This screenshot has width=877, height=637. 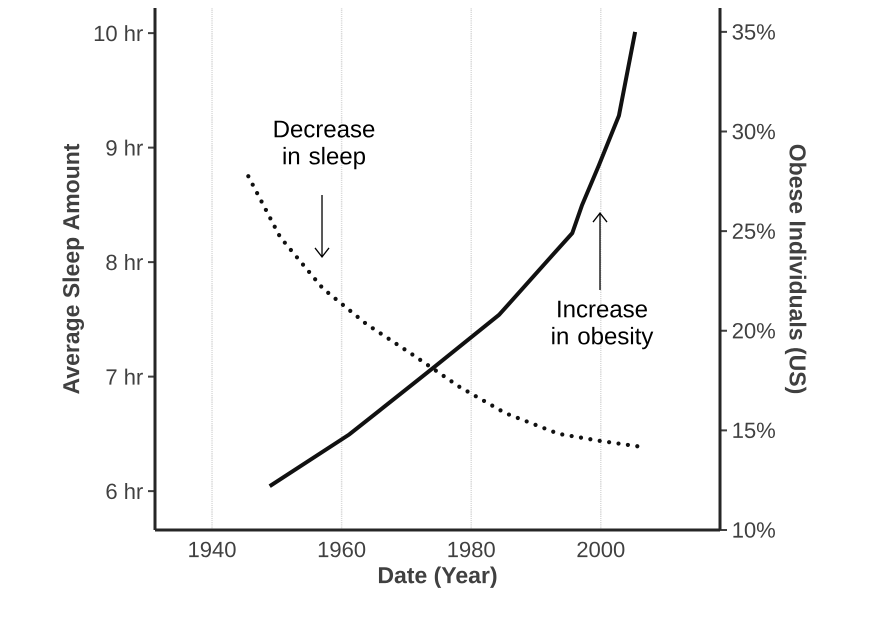 I want to click on y-tick-label: 8 hr, so click(x=124, y=262).